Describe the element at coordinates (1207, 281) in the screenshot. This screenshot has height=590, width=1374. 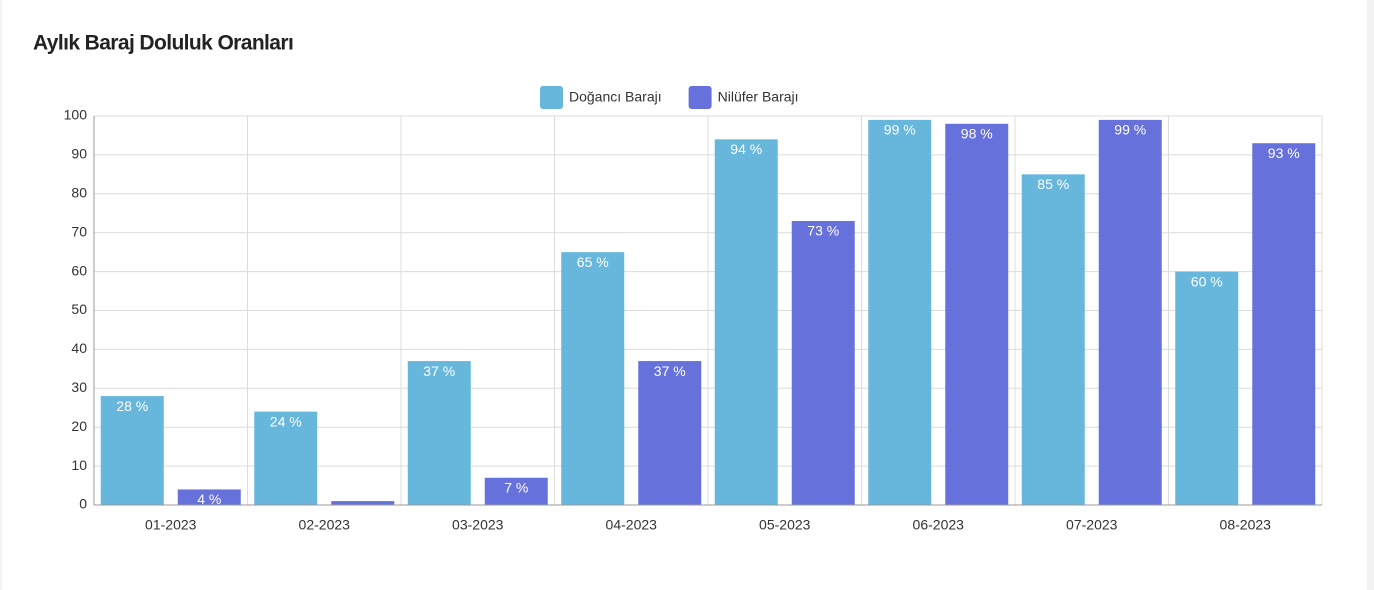
I see `value-label: 60 %` at that location.